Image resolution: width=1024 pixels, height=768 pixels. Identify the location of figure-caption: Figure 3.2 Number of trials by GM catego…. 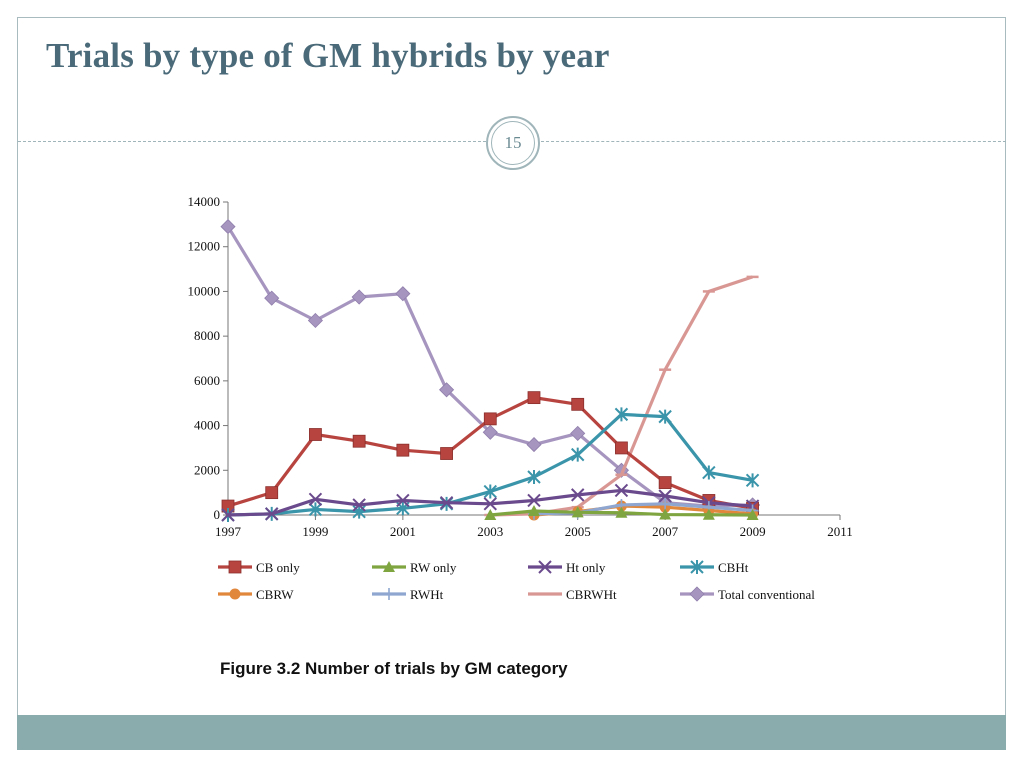
(394, 668).